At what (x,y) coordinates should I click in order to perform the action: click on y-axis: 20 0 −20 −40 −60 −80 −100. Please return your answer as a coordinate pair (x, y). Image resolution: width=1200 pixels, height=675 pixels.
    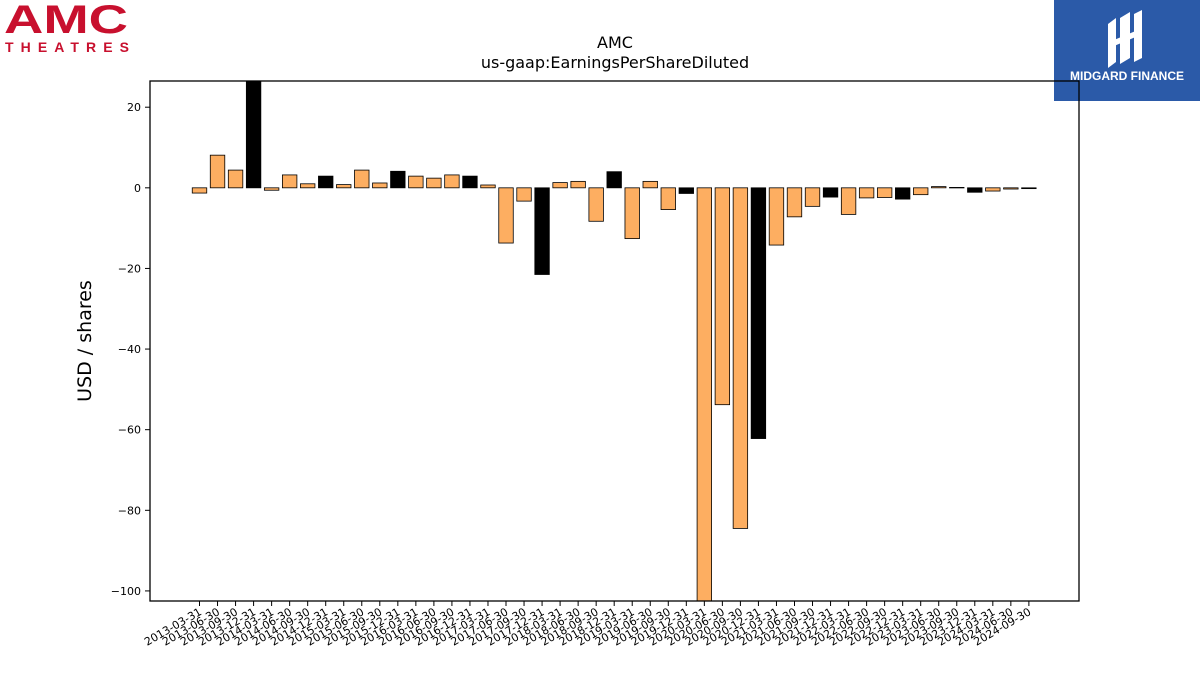
    Looking at the image, I should click on (130, 349).